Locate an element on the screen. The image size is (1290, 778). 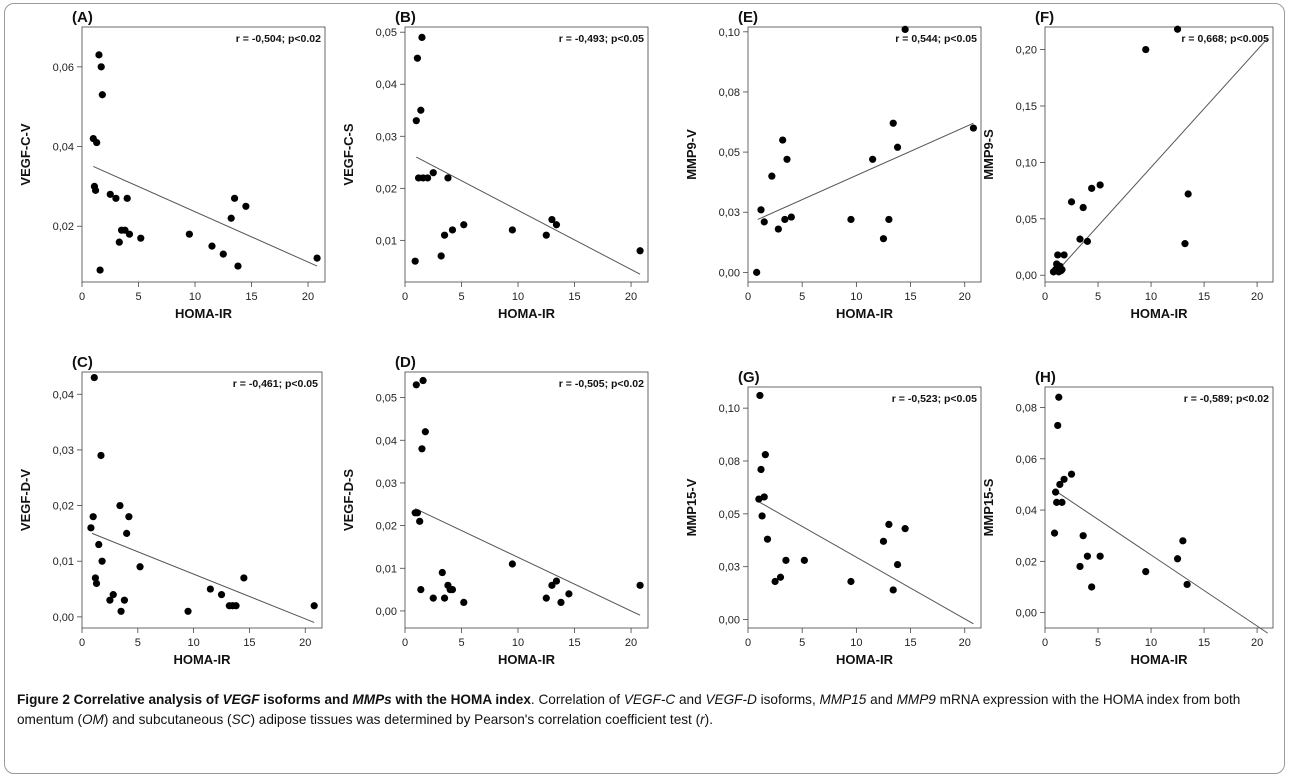
panel-label: (C) is located at coordinates (82, 362).